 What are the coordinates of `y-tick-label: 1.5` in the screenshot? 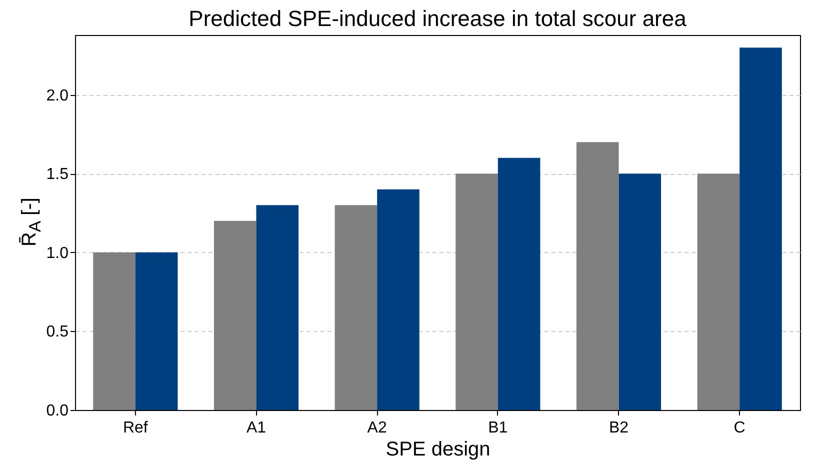 It's located at (57, 175).